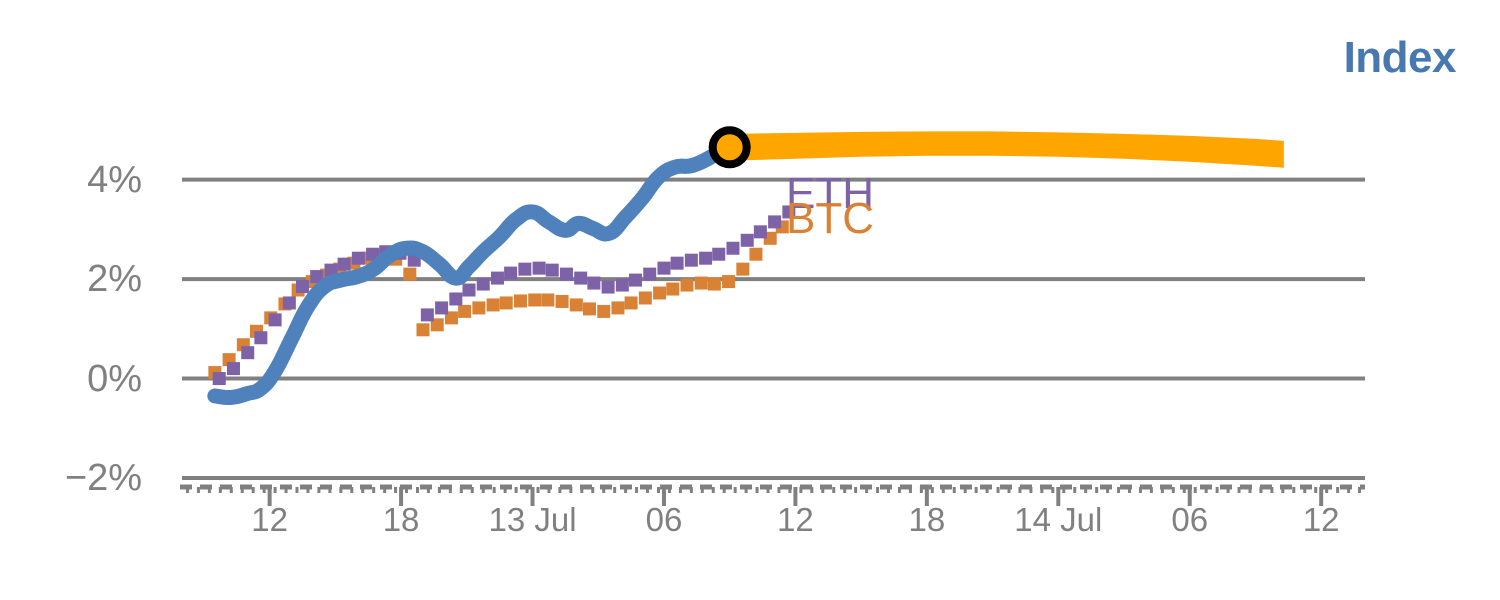 This screenshot has width=1500, height=600. What do you see at coordinates (1400, 57) in the screenshot?
I see `chart-title: Index` at bounding box center [1400, 57].